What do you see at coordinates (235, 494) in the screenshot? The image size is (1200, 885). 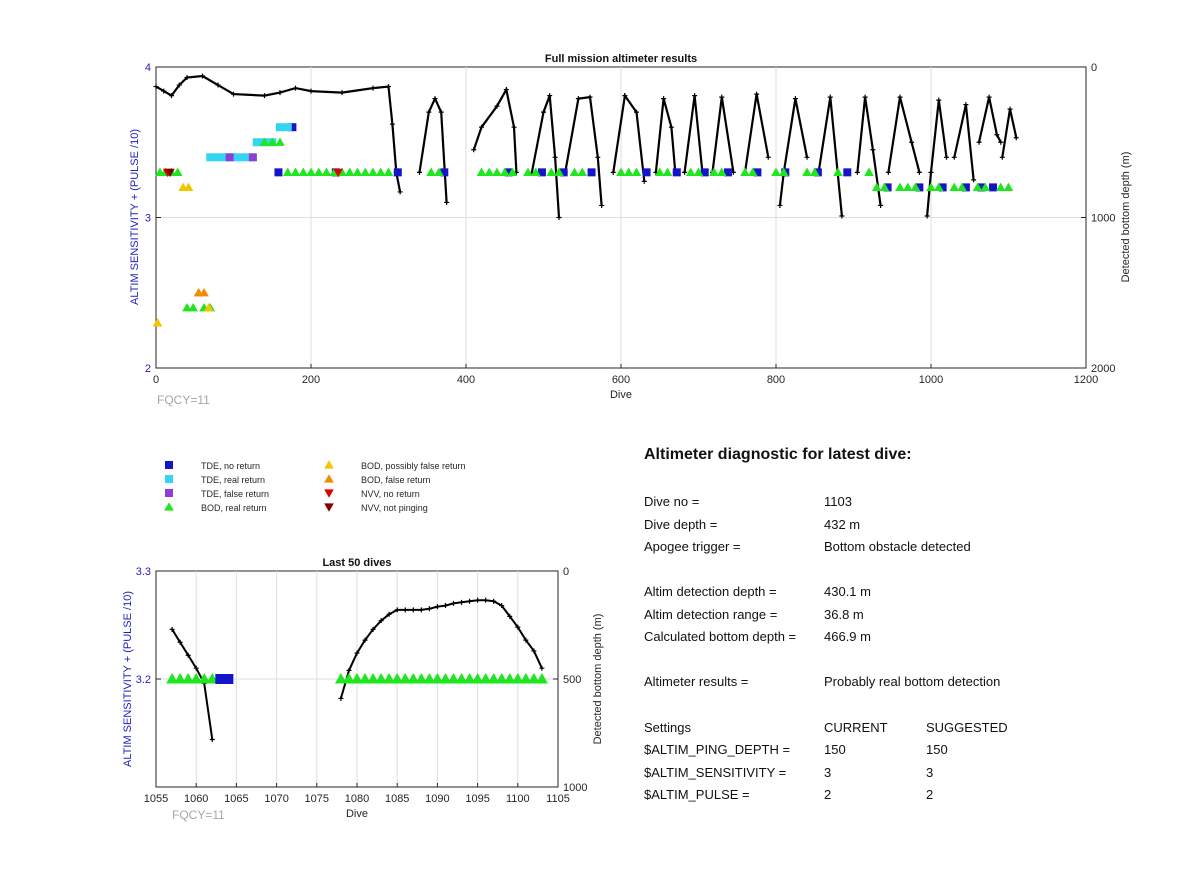 I see `legend-label-tde-false-return: TDE, false return` at bounding box center [235, 494].